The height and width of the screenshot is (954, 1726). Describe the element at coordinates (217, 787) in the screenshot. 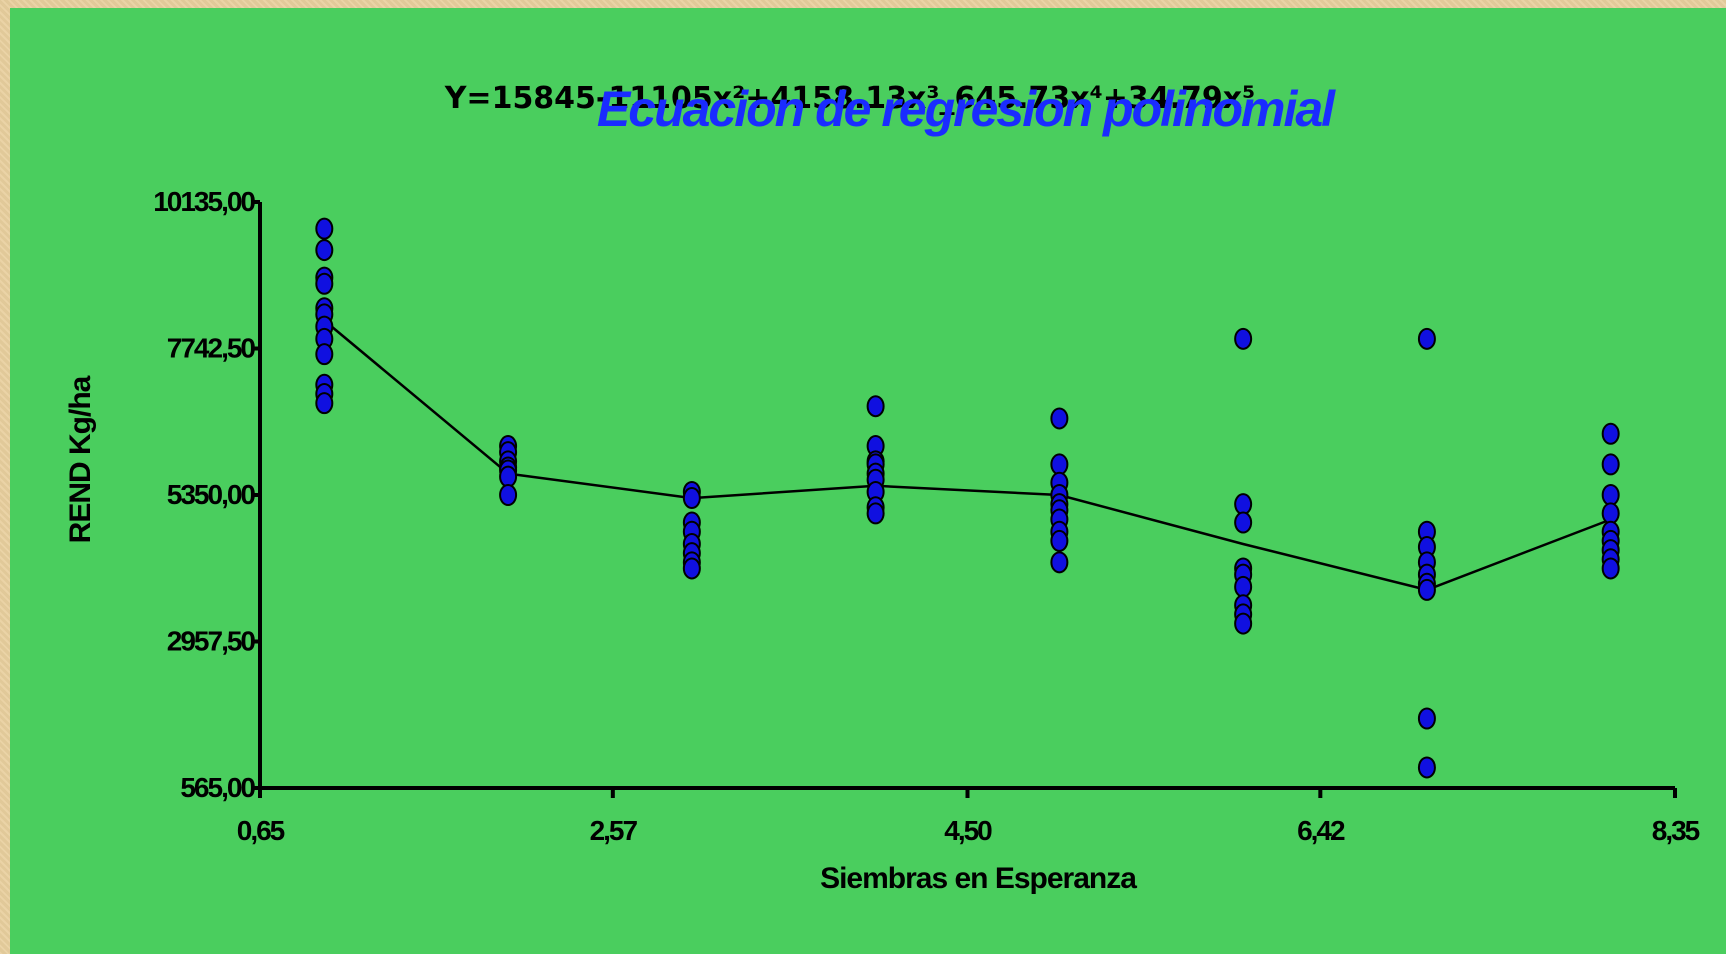

I see `y-tick-label: 565,00` at that location.